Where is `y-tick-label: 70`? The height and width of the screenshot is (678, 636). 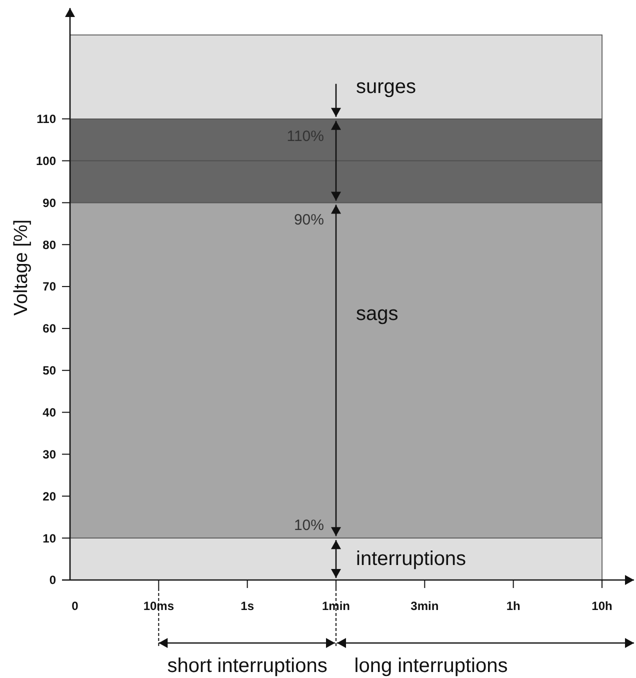 y-tick-label: 70 is located at coordinates (49, 287).